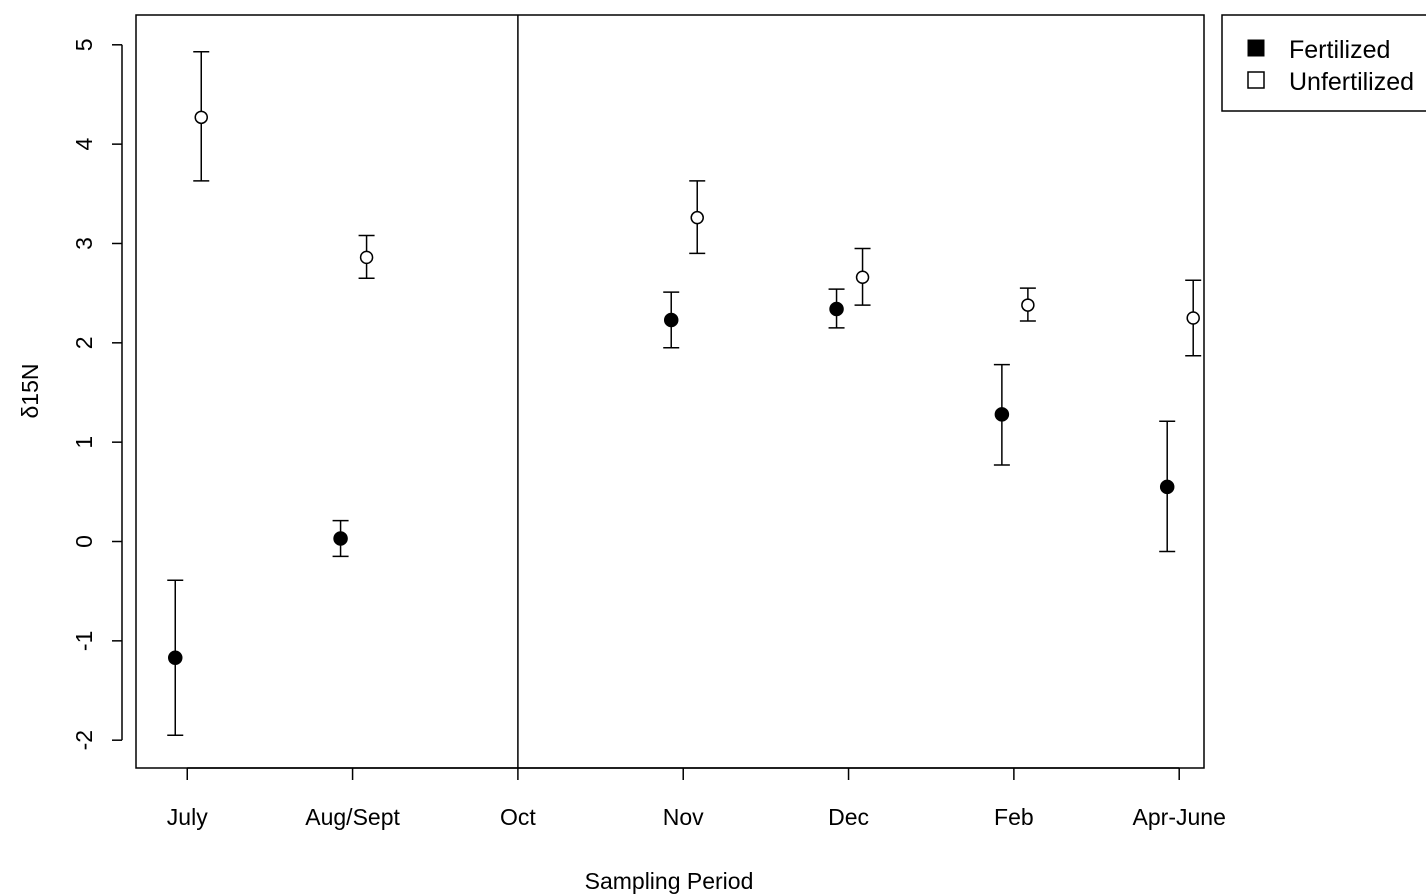 This screenshot has width=1426, height=894. I want to click on point-fertilized-nov, so click(671, 320).